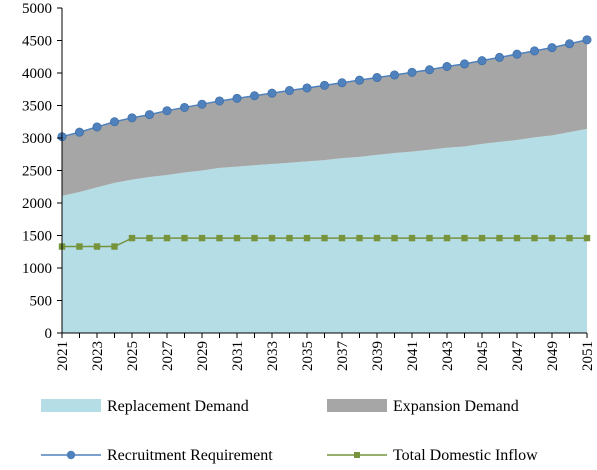  What do you see at coordinates (465, 455) in the screenshot?
I see `legend-label: Total Domestic Inflow` at bounding box center [465, 455].